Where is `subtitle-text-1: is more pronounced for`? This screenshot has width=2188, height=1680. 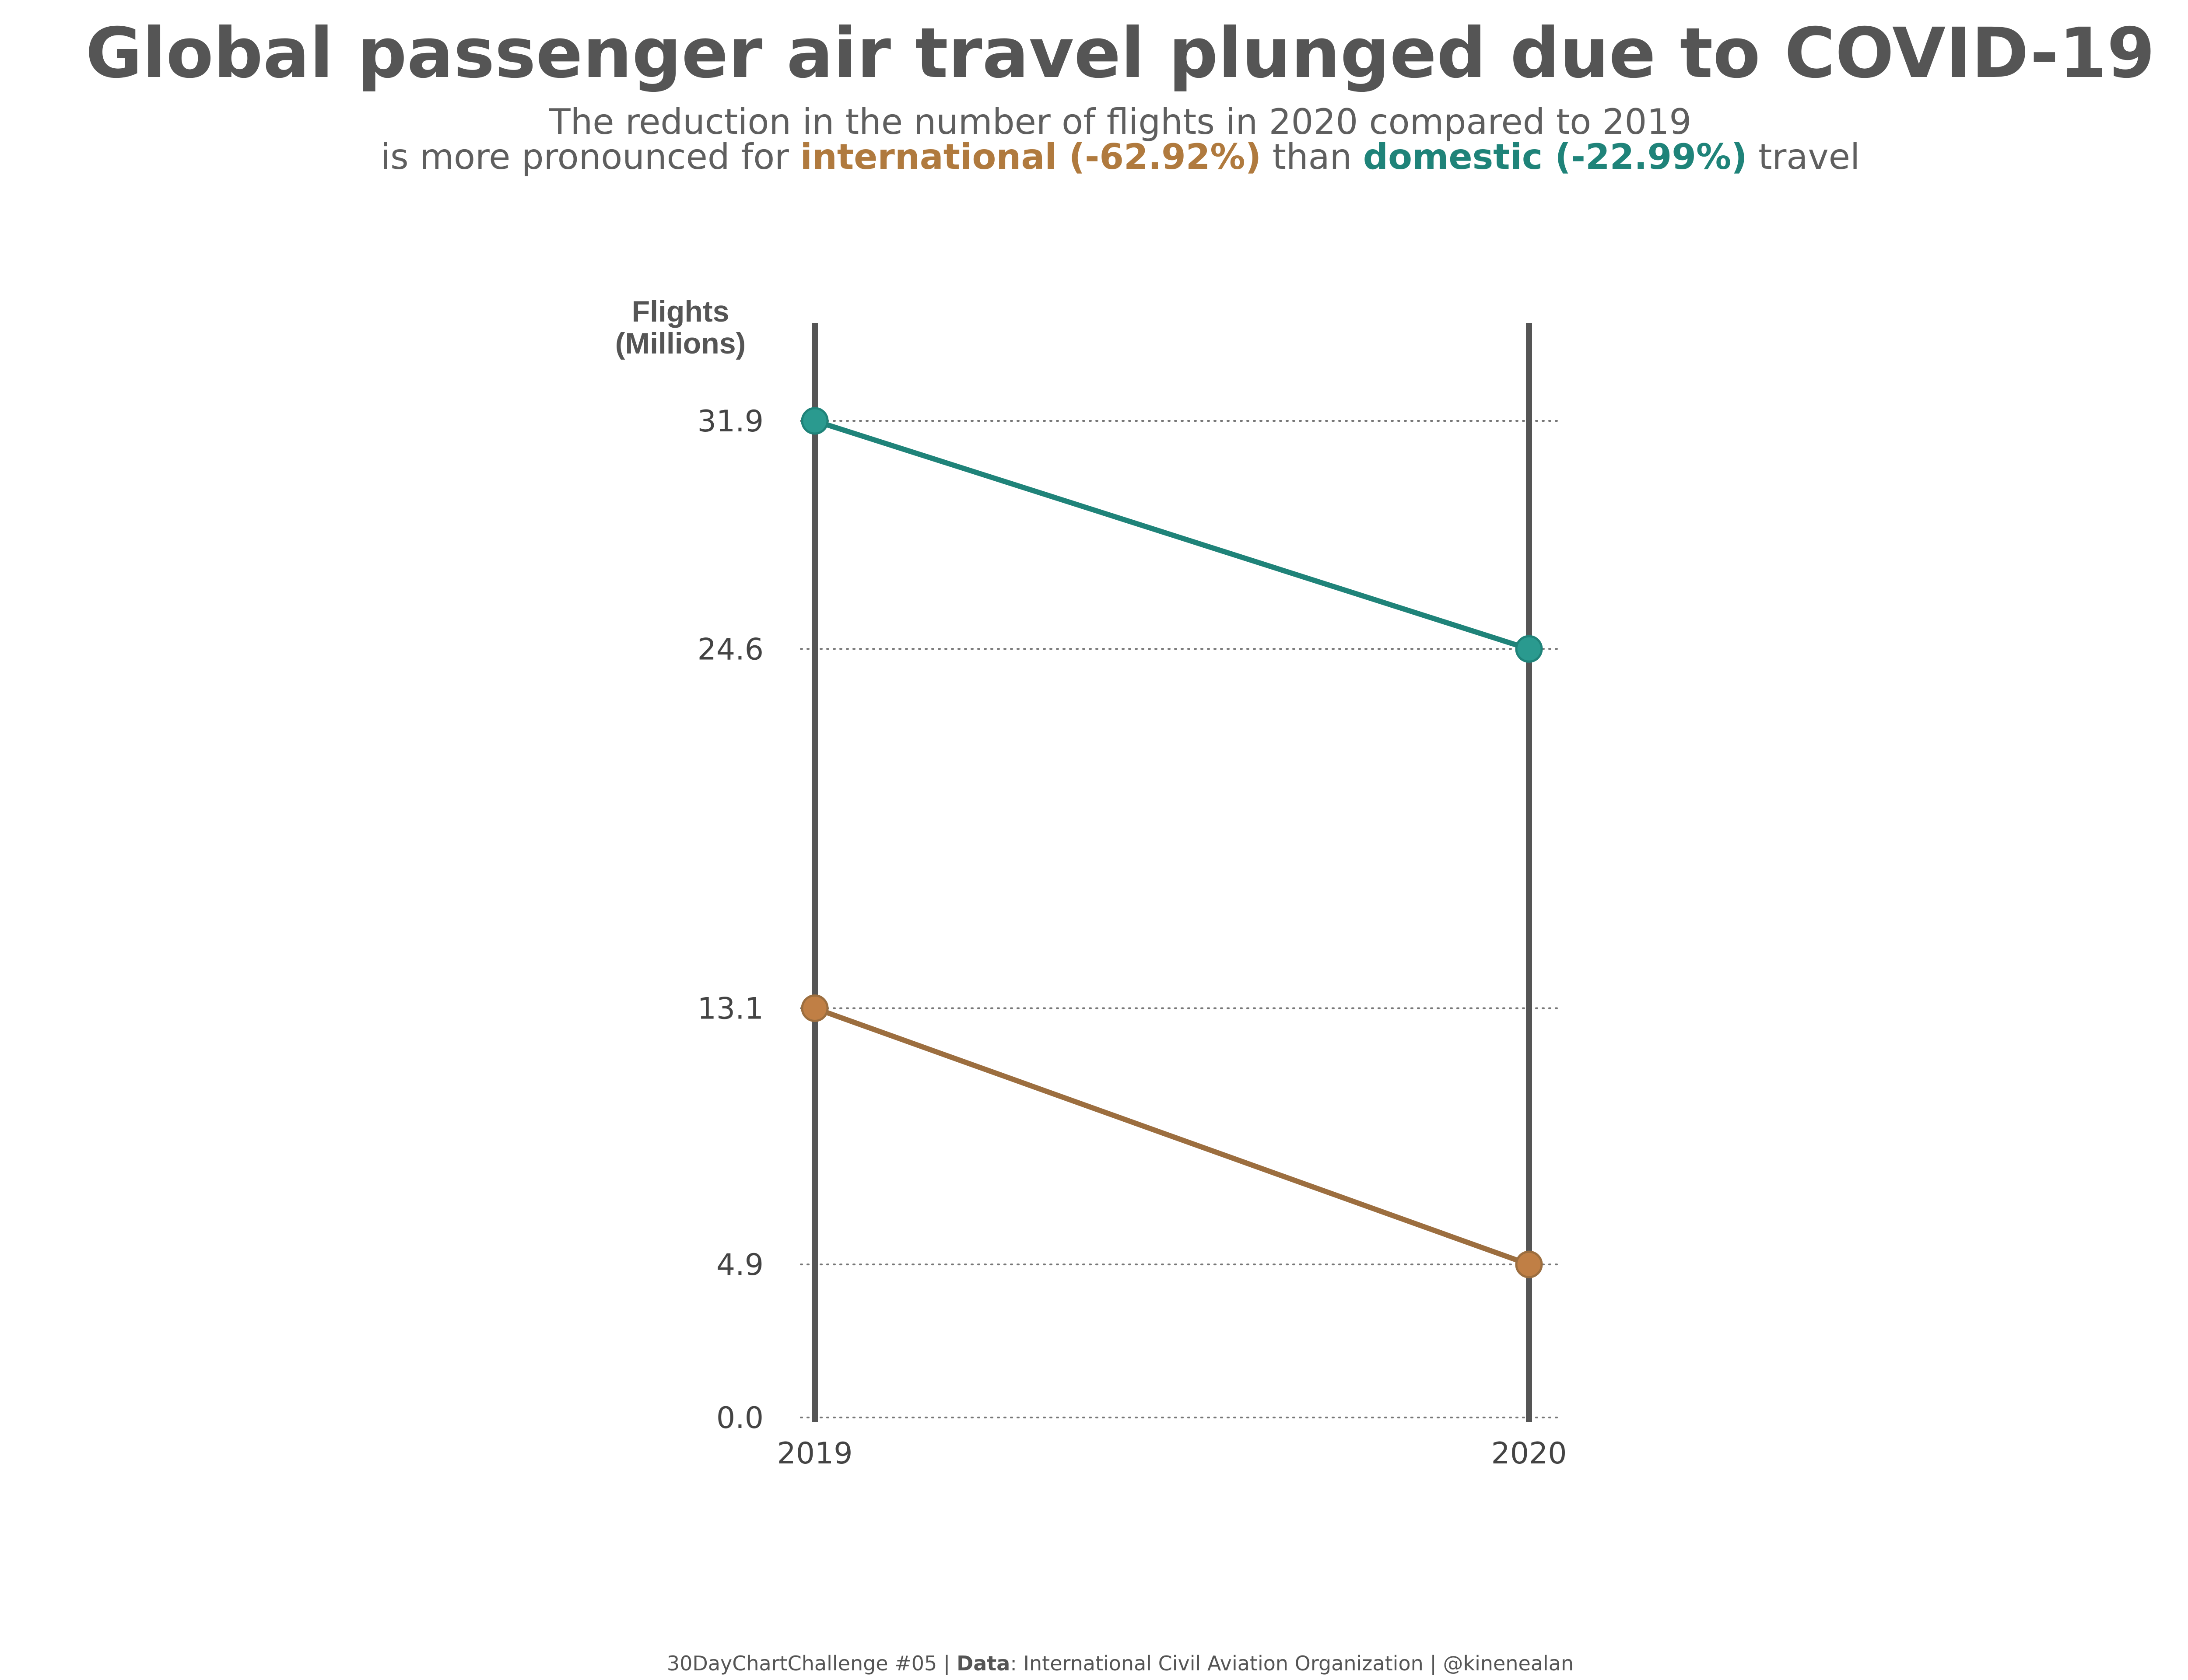 subtitle-text-1: is more pronounced for is located at coordinates (590, 156).